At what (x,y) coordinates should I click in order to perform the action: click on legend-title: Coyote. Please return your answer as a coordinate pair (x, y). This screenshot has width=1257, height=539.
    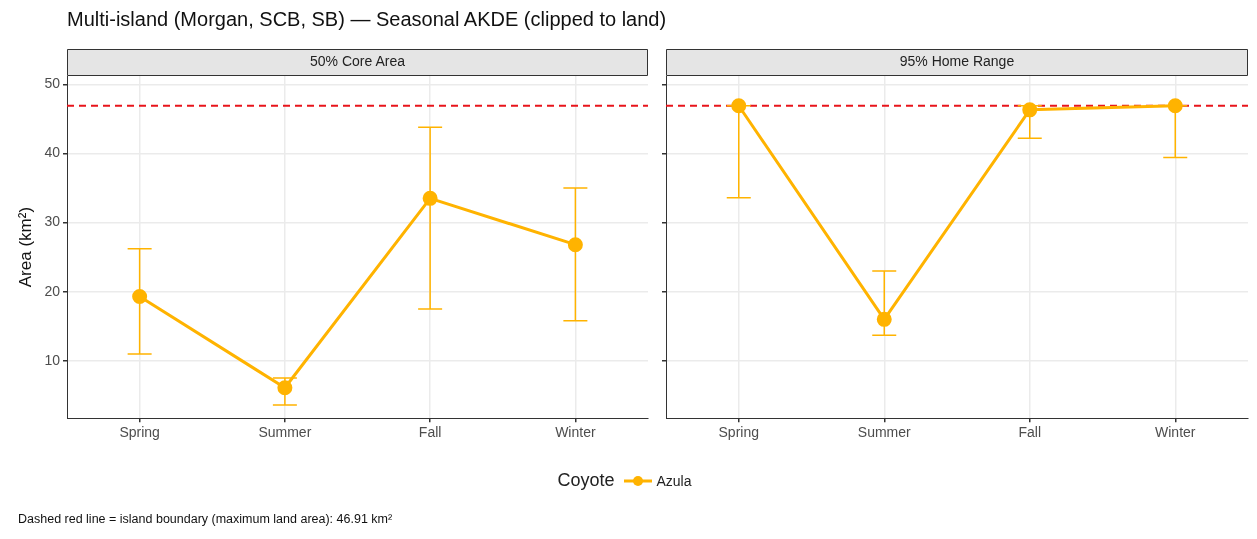
    Looking at the image, I should click on (586, 480).